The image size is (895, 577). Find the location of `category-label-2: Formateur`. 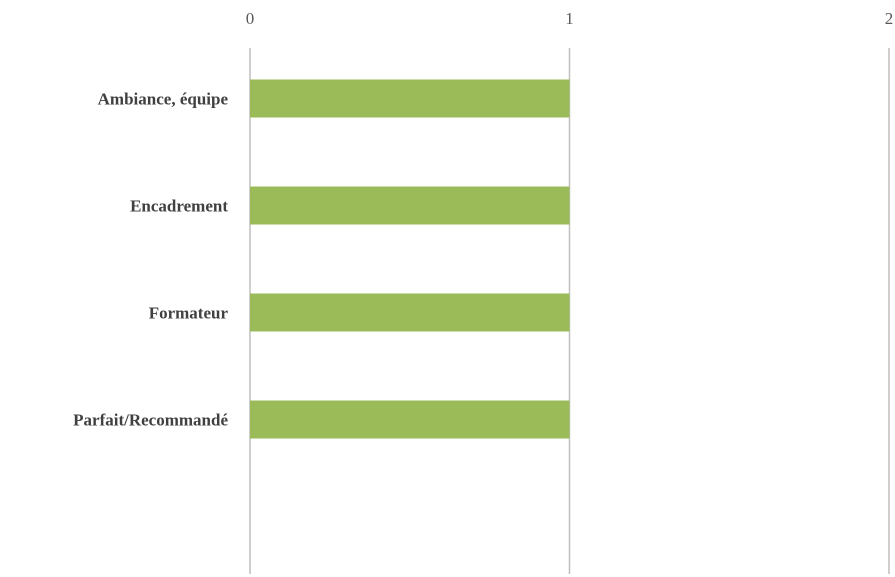

category-label-2: Formateur is located at coordinates (189, 313).